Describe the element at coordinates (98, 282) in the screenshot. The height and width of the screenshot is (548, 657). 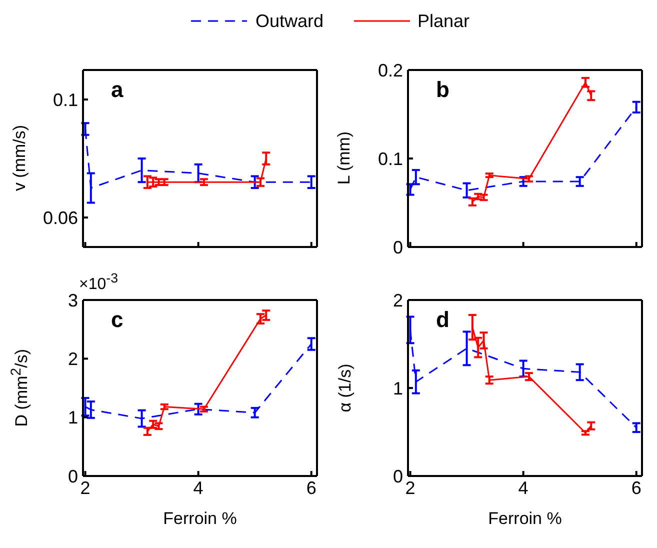
I see `text: ×10$^{-3}$` at that location.